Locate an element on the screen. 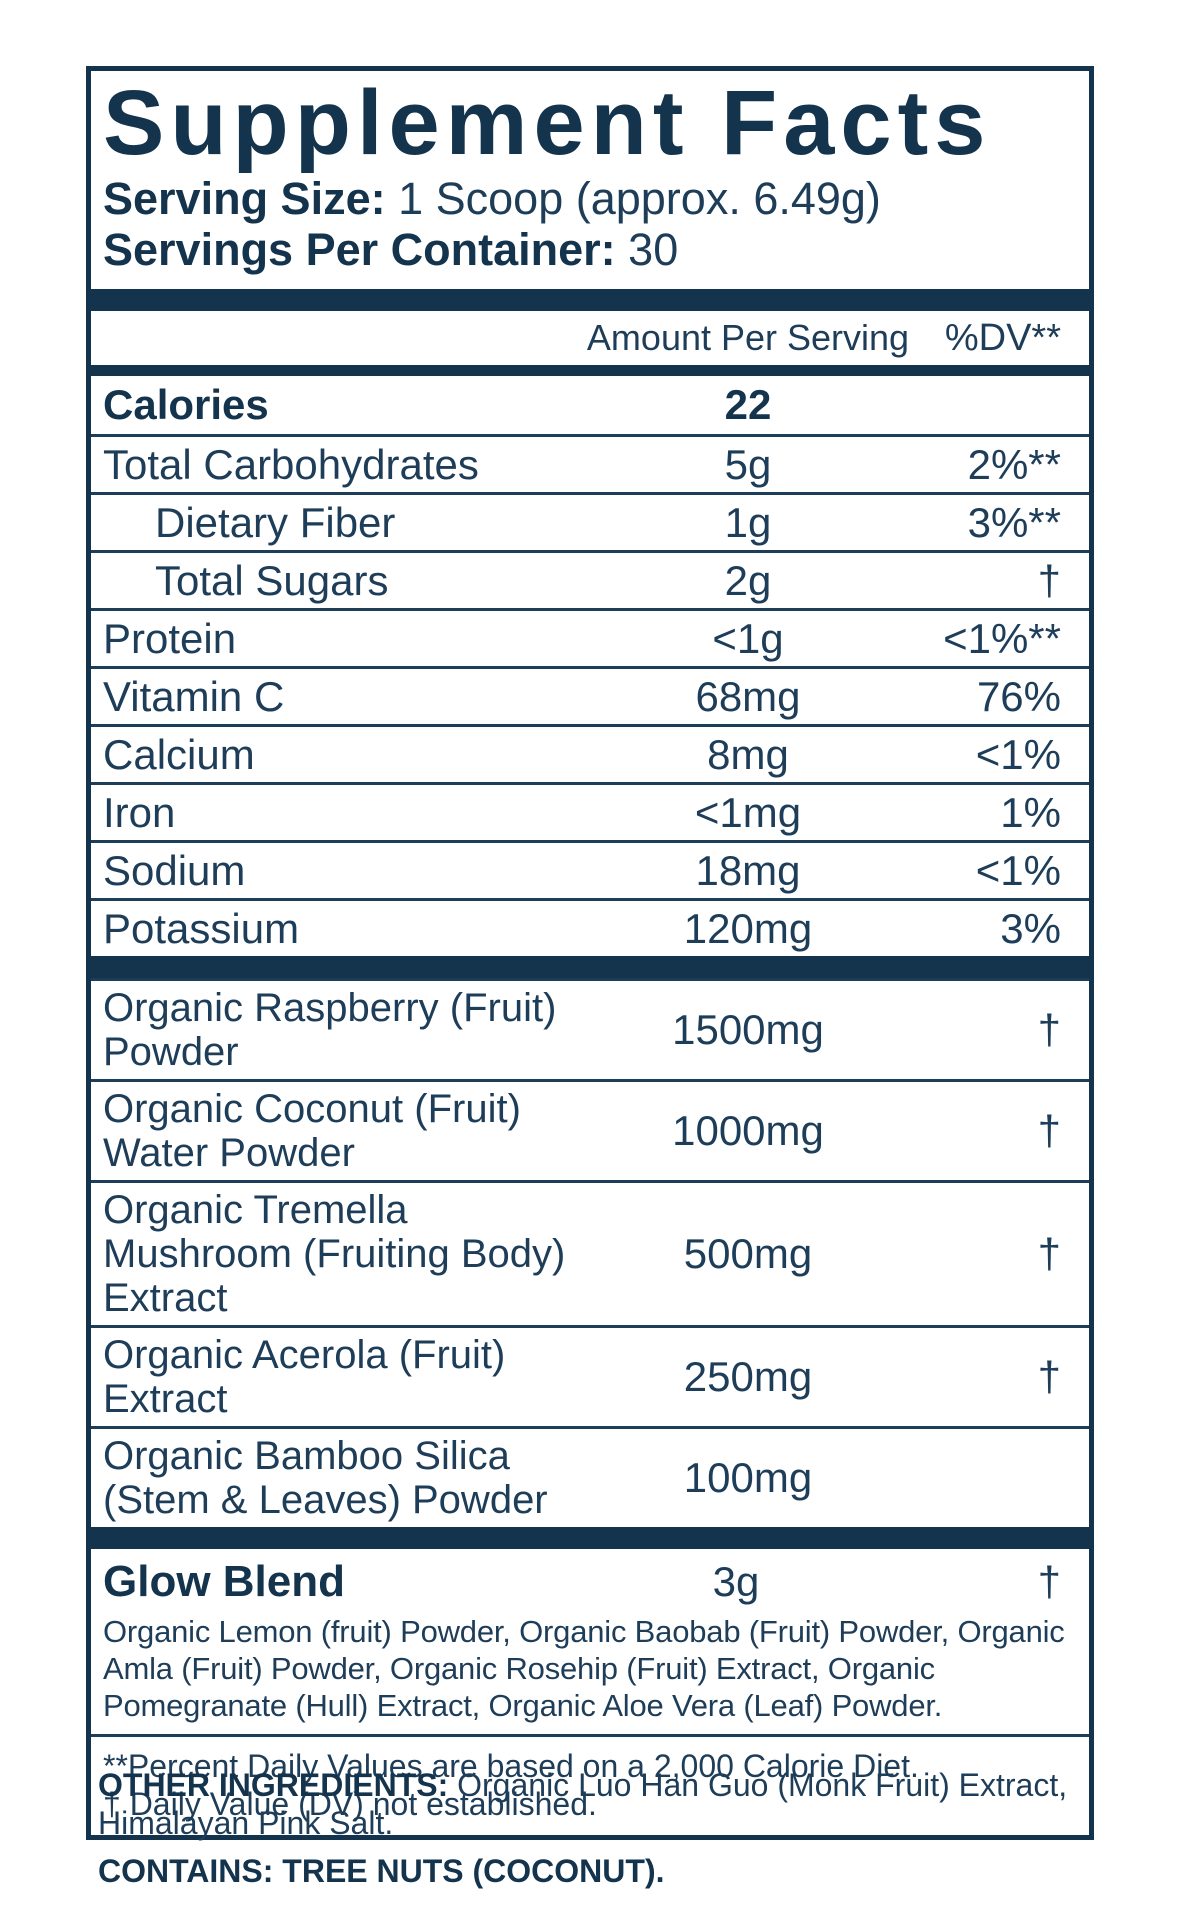  nutrient-amount: <1g is located at coordinates (748, 638).